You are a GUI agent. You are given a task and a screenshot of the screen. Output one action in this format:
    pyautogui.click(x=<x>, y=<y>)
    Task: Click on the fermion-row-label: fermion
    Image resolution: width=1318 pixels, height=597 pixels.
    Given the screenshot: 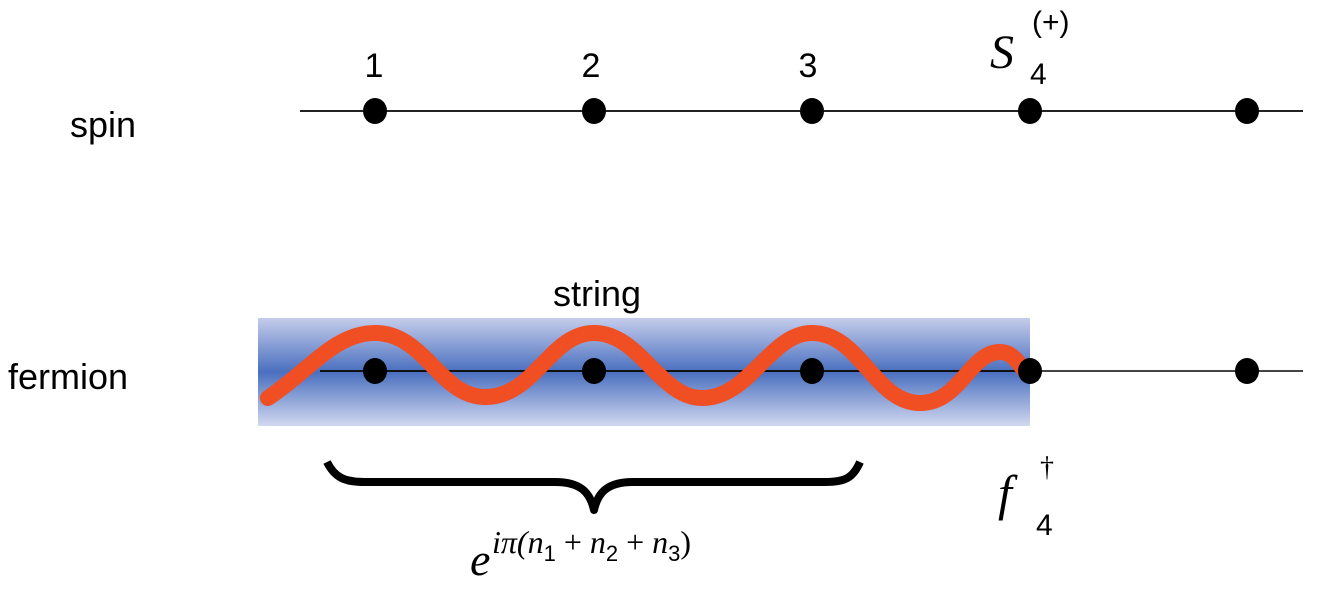 What is the action you would take?
    pyautogui.click(x=68, y=376)
    